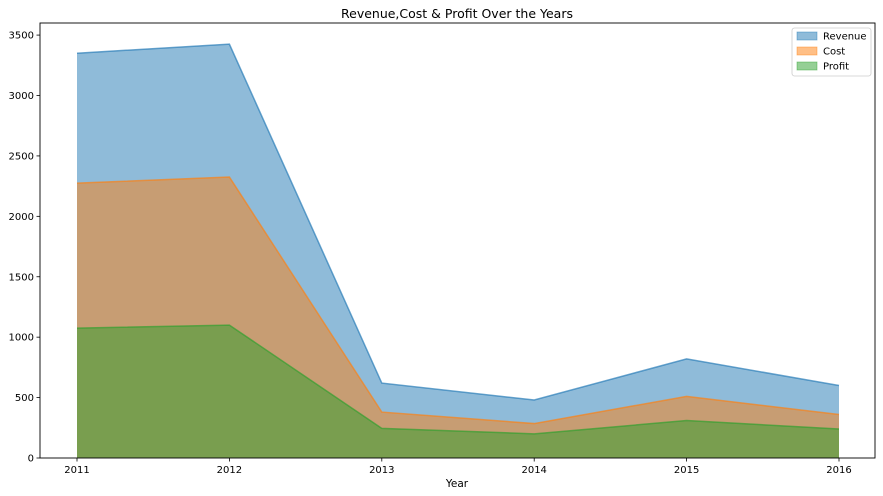  Describe the element at coordinates (838, 470) in the screenshot. I see `x-tick-label: 2016` at that location.